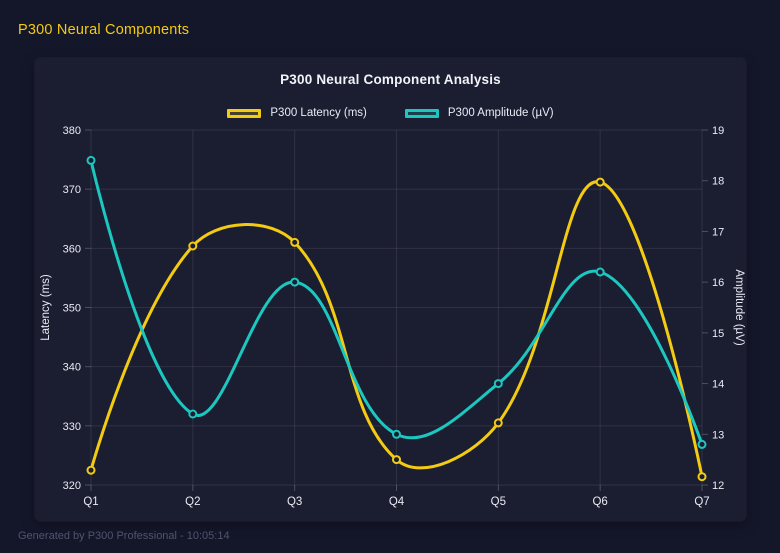  I want to click on x-axis-tick-label: Q2, so click(192, 502).